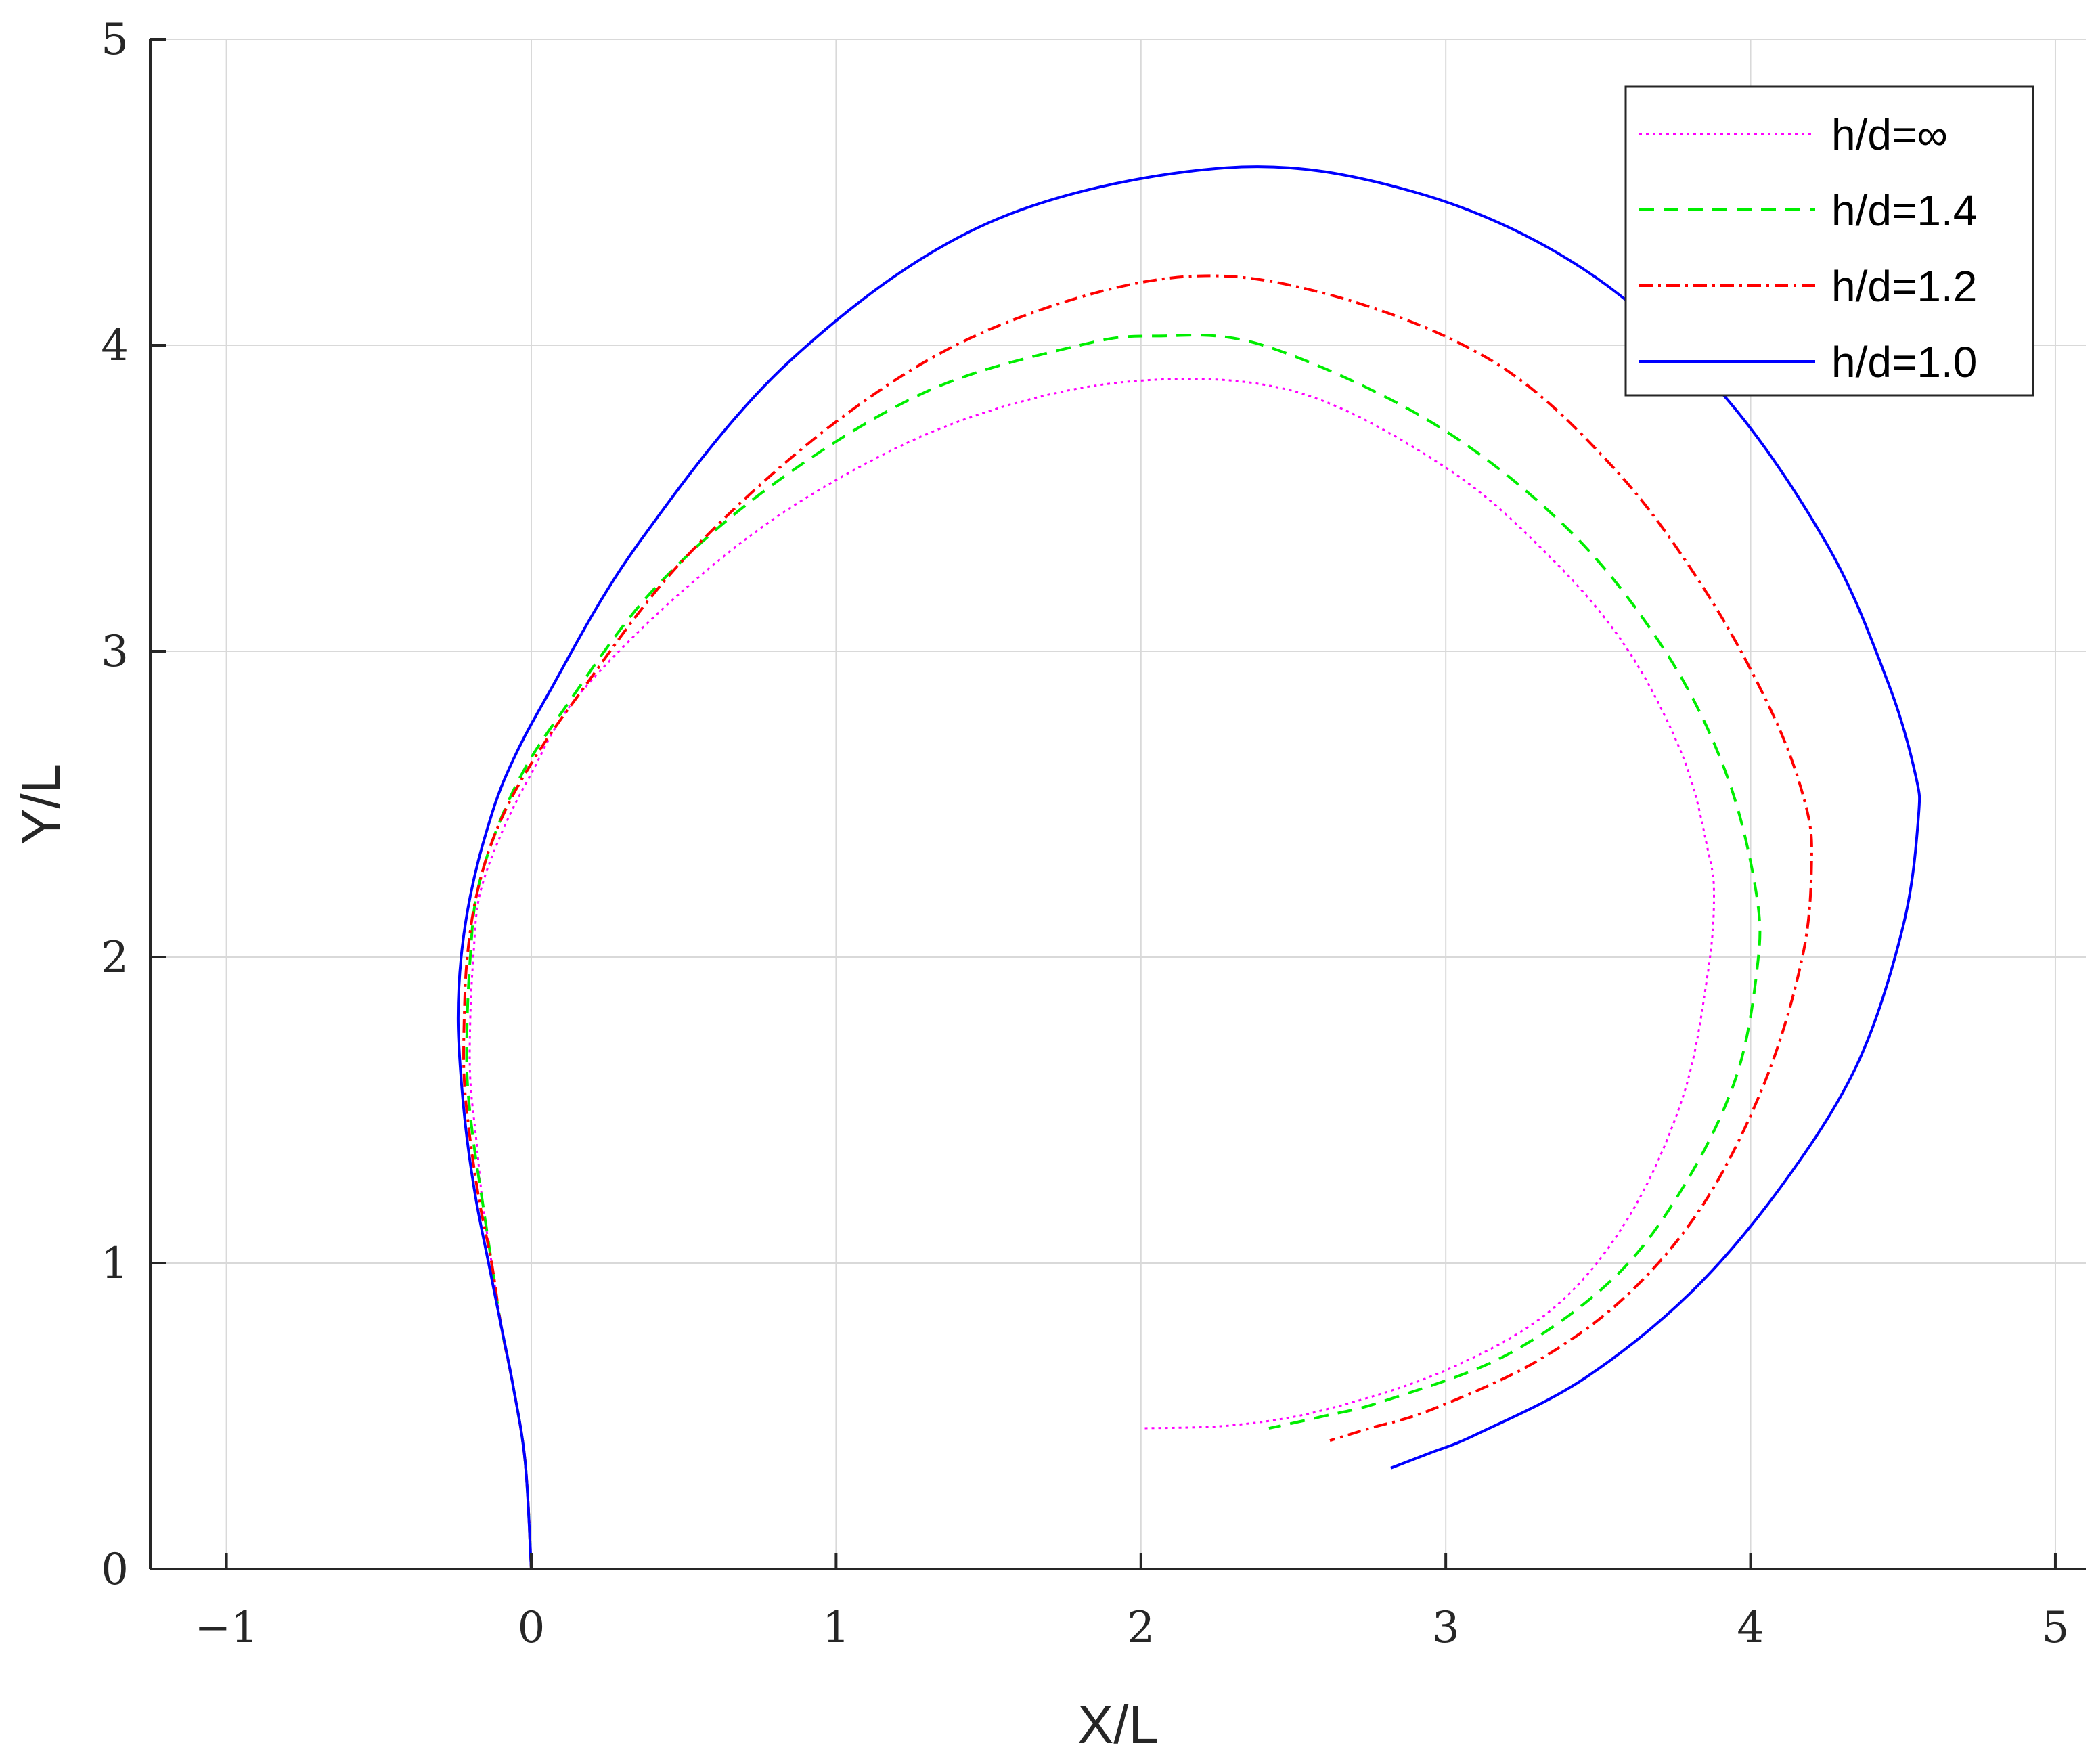 This screenshot has width=2094, height=1764. What do you see at coordinates (115, 346) in the screenshot?
I see `y-tick-label: 4` at bounding box center [115, 346].